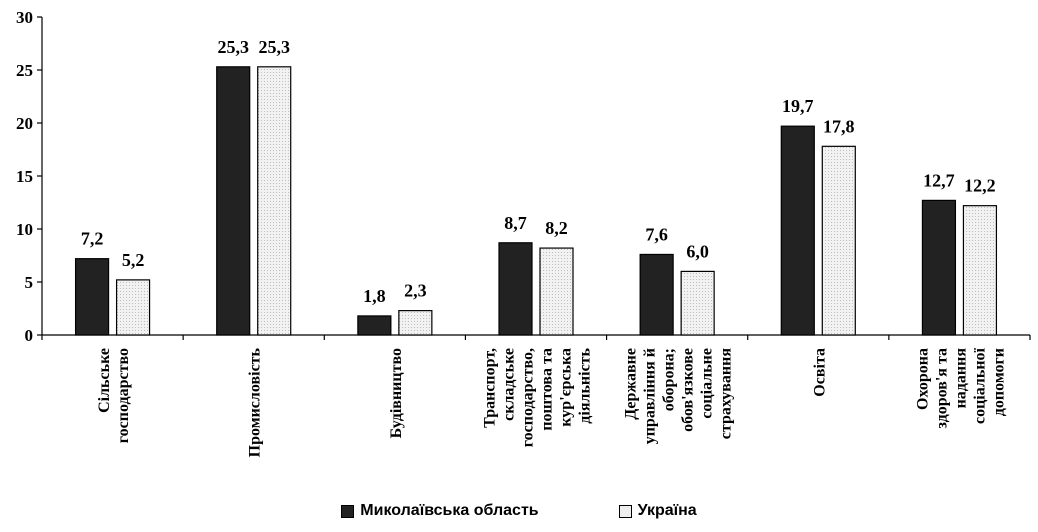  Describe the element at coordinates (839, 126) in the screenshot. I see `bar-label-s1-c5: 17,8` at that location.